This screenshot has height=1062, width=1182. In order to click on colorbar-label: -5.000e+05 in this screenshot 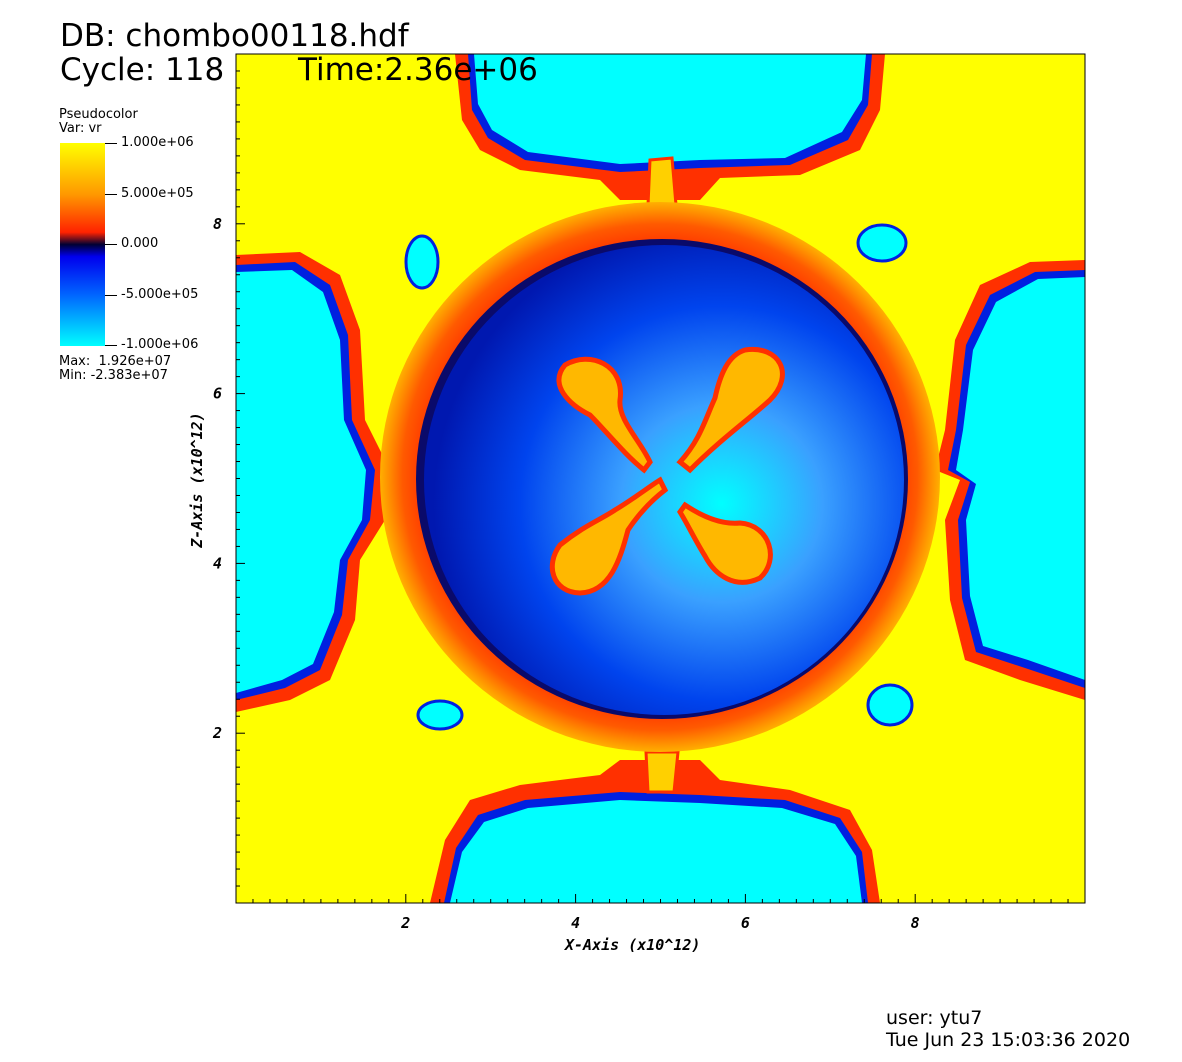, I will do `click(160, 294)`.